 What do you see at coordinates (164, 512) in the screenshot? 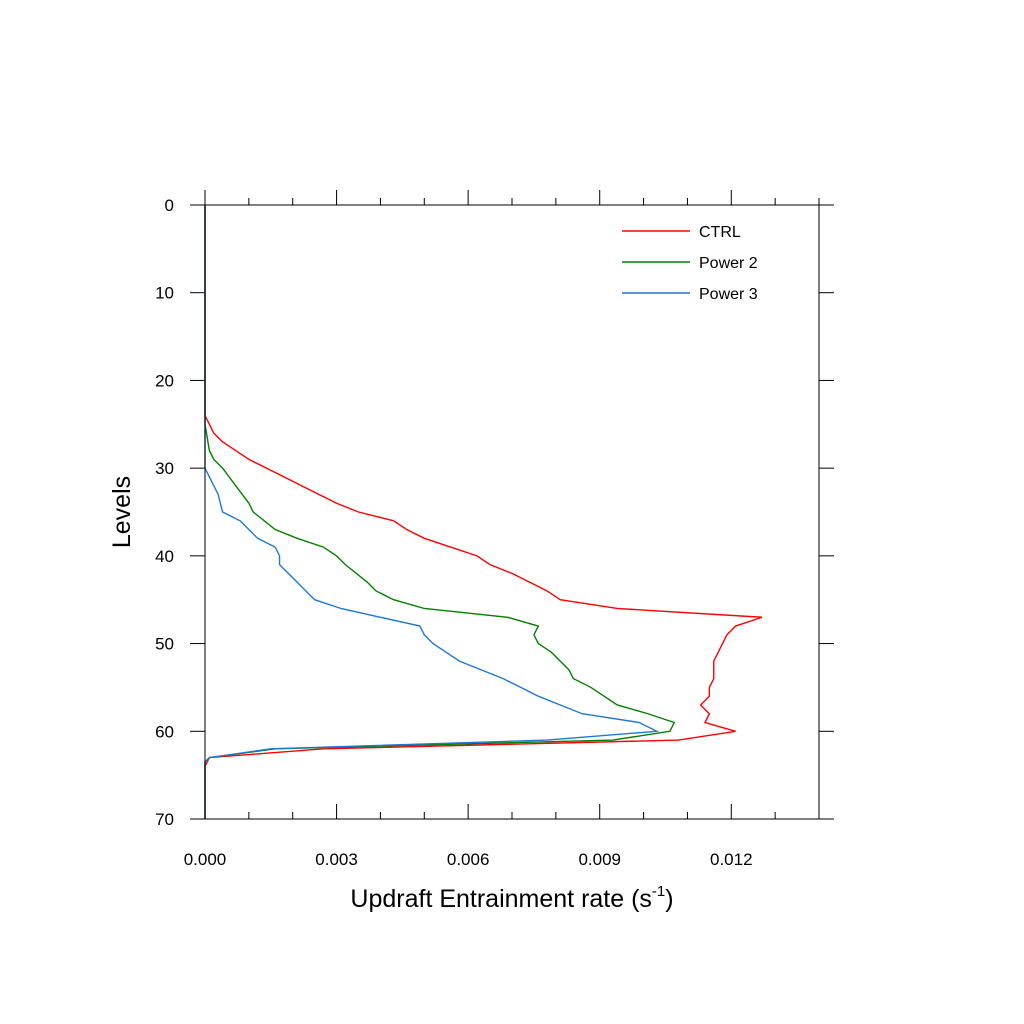
I see `y-tick-labels: 0 10 20 30 40 50 60 70` at bounding box center [164, 512].